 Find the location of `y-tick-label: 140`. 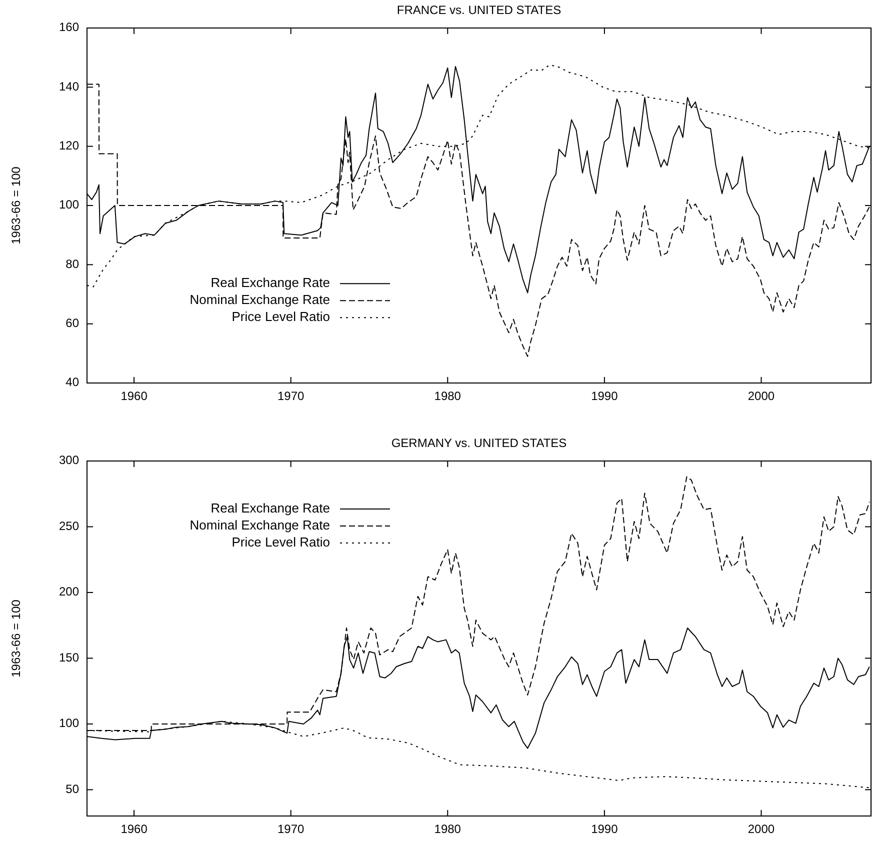

y-tick-label: 140 is located at coordinates (69, 86).